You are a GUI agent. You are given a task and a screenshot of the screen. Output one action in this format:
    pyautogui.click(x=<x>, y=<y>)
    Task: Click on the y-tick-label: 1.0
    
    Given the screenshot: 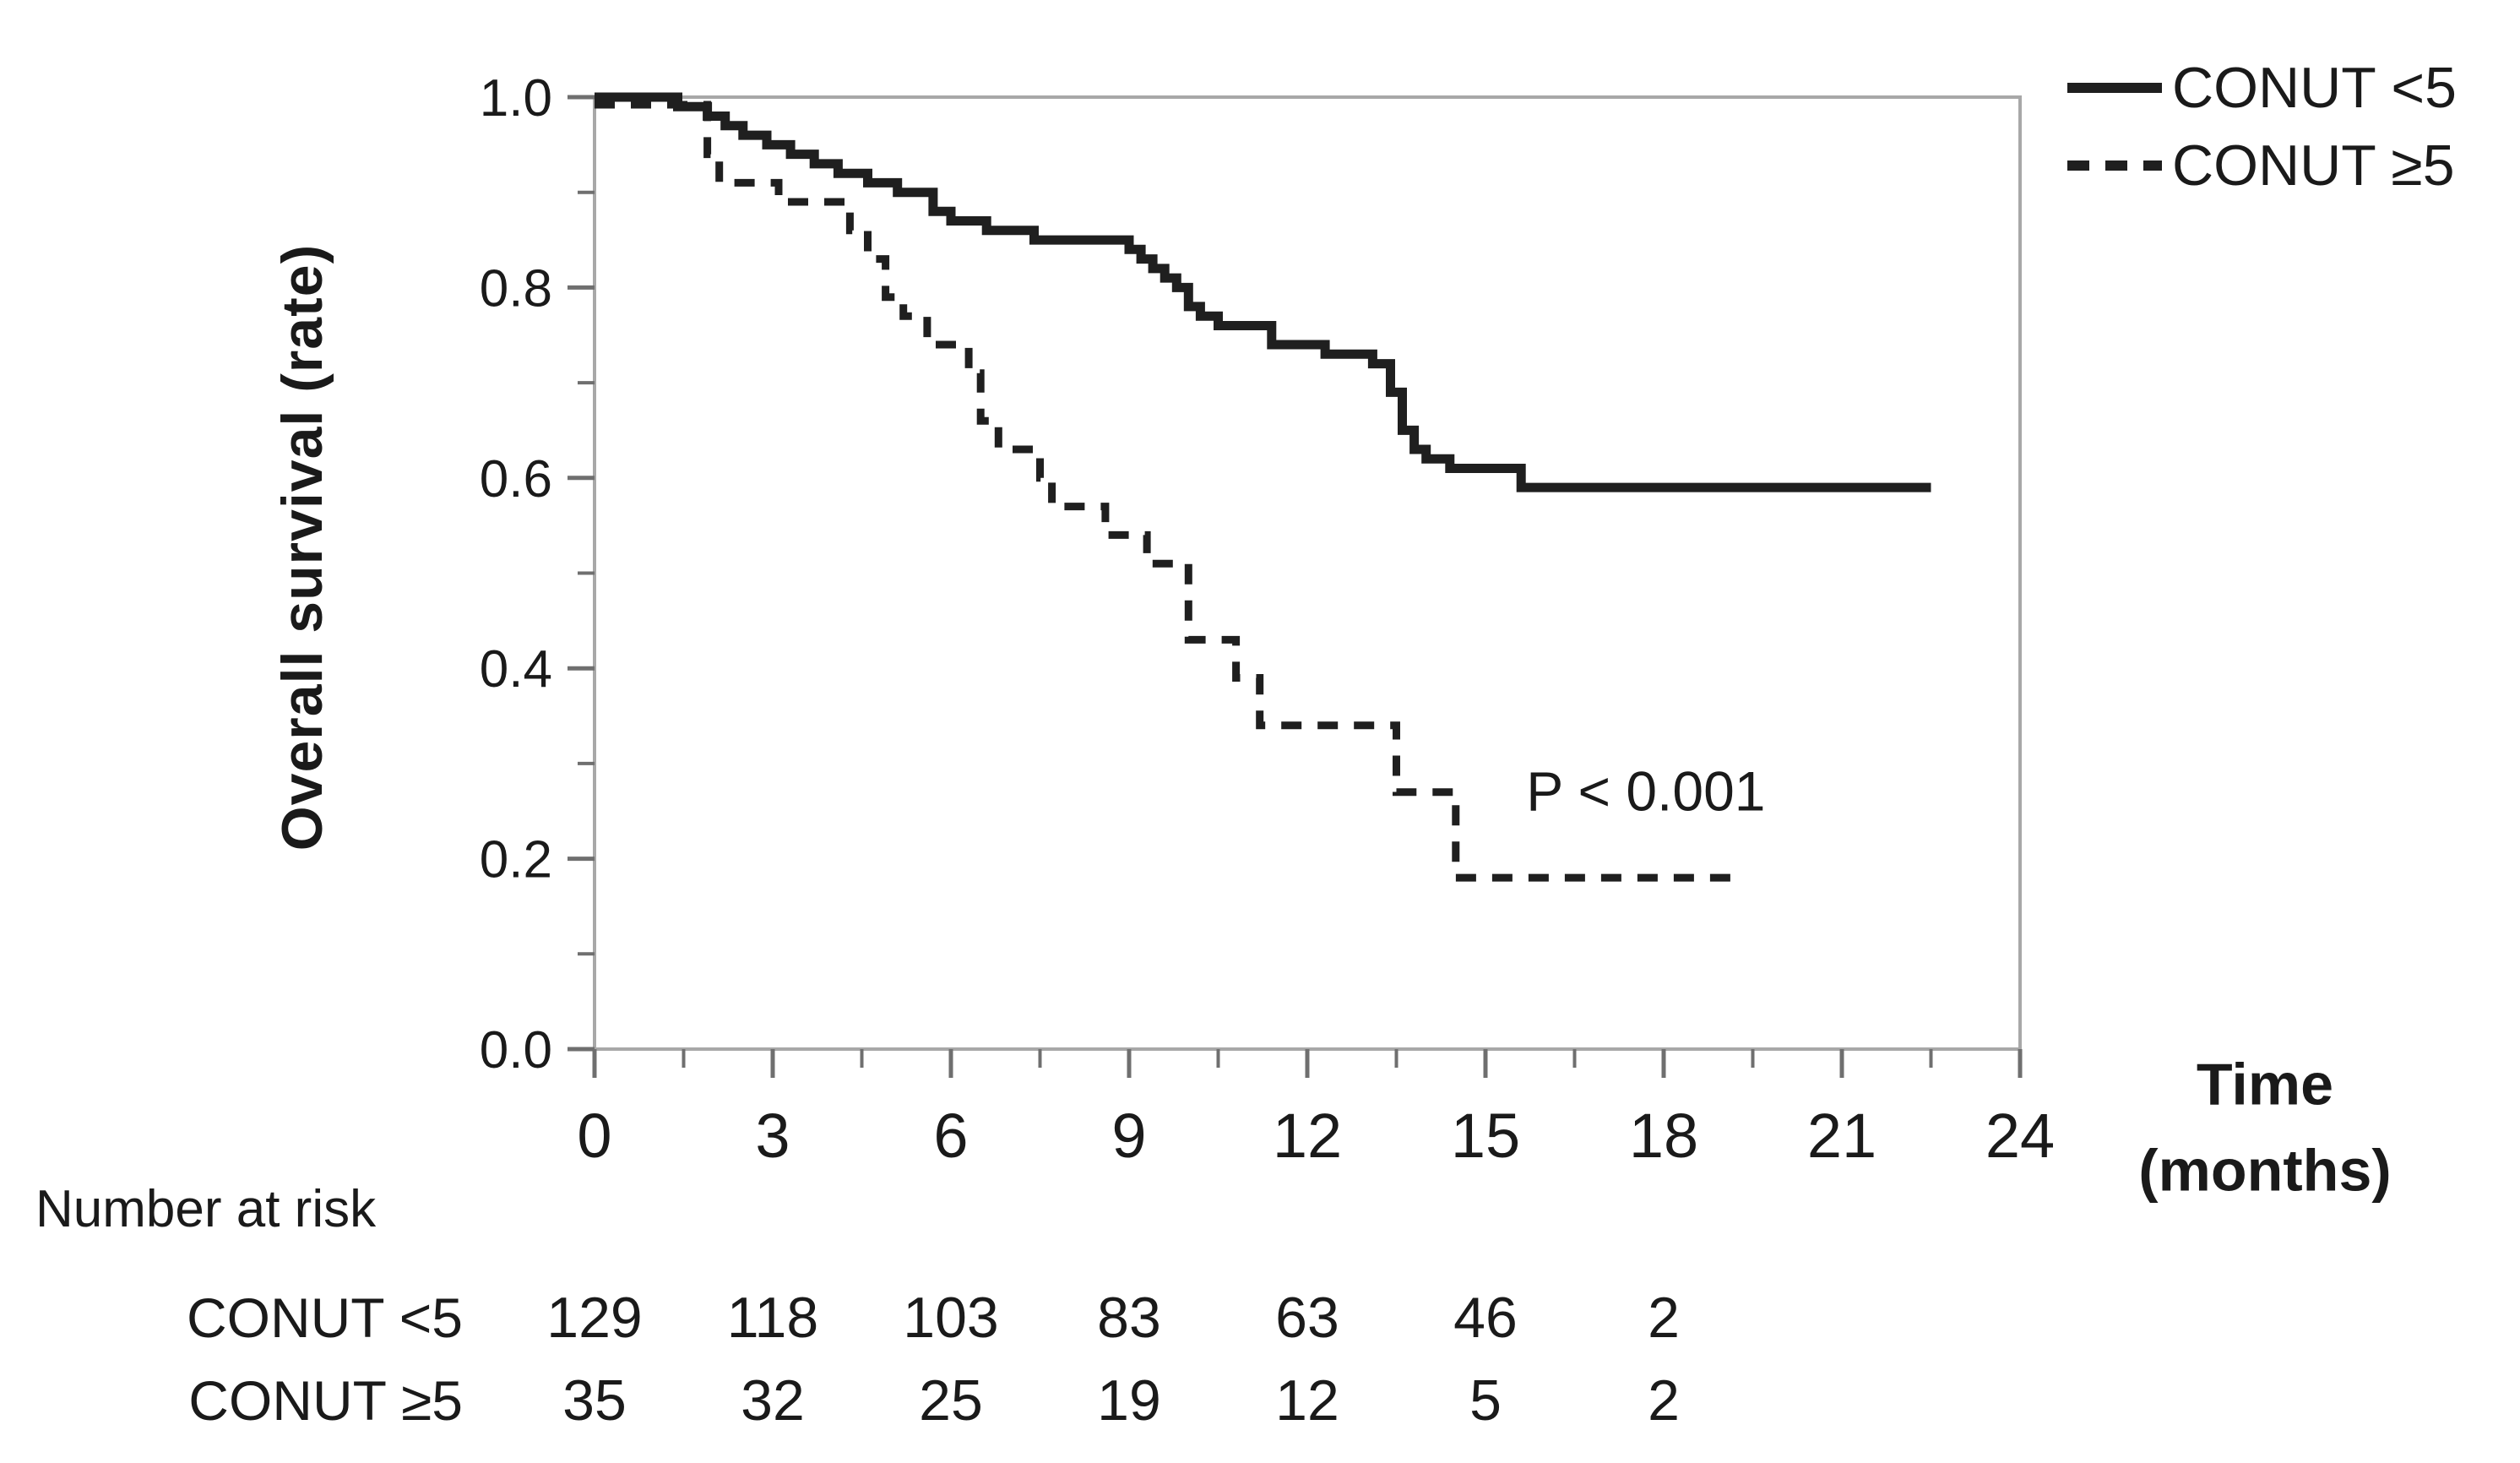 What is the action you would take?
    pyautogui.click(x=516, y=98)
    